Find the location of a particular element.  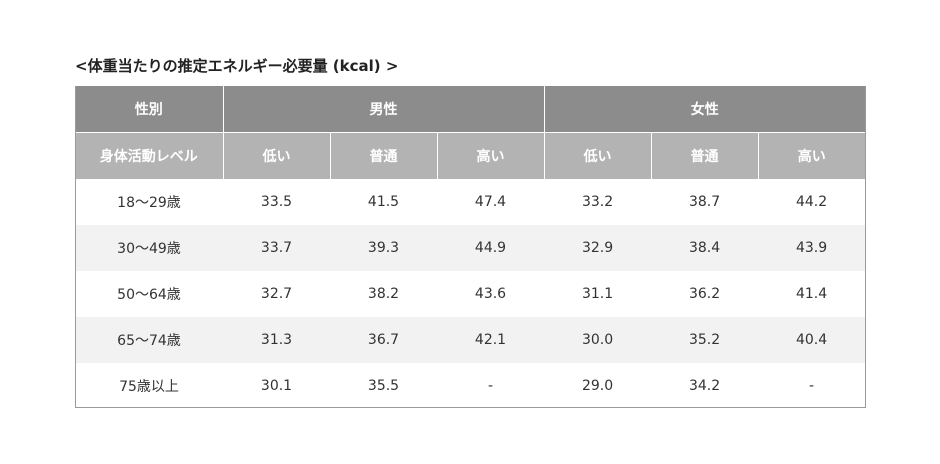

age-group-cell: 65〜74歳 is located at coordinates (149, 340).